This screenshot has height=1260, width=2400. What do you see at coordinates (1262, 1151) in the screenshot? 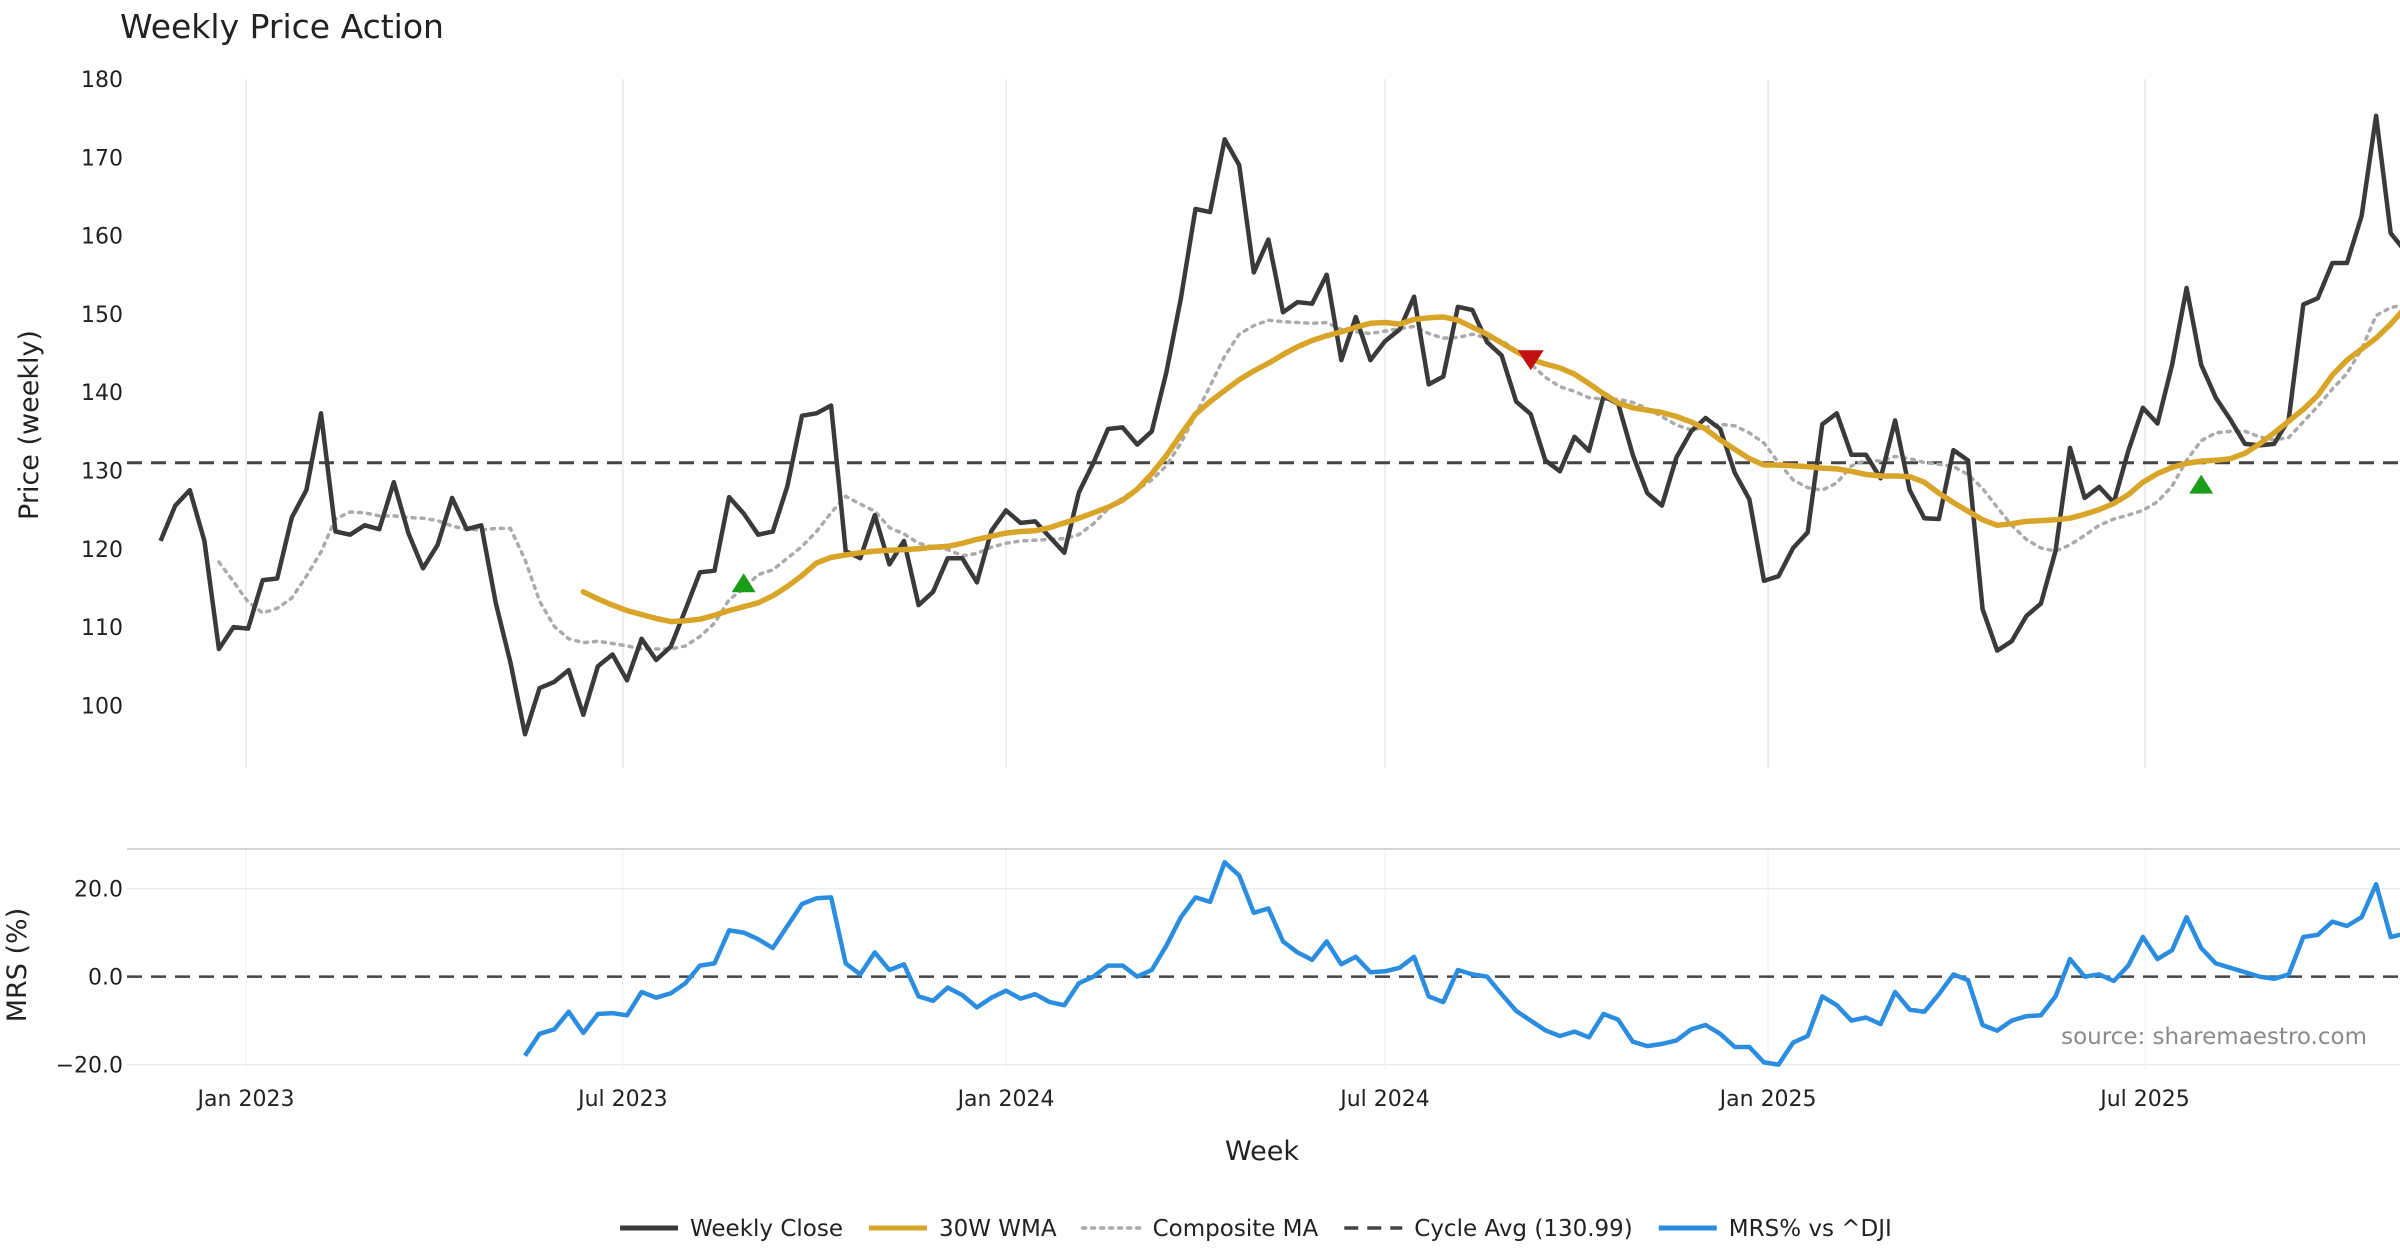
I see `x-axis-label: Week` at bounding box center [1262, 1151].